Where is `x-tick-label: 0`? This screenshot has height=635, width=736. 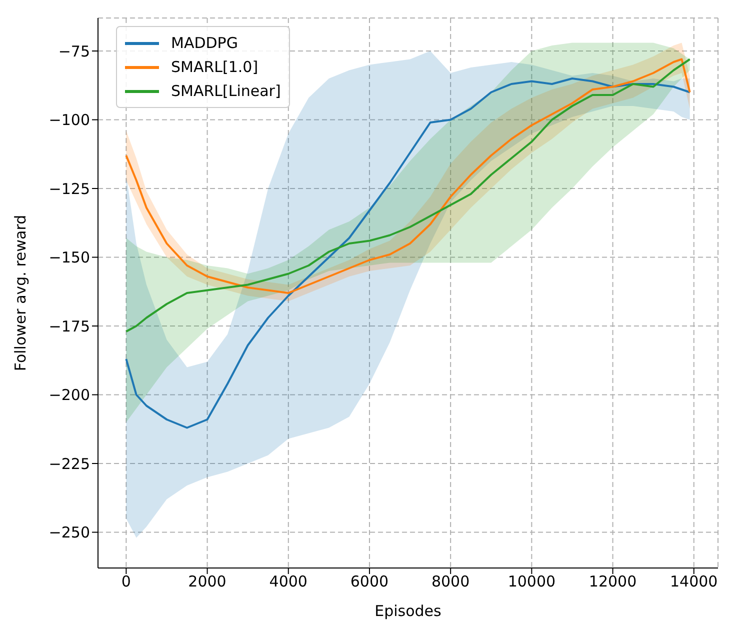 x-tick-label: 0 is located at coordinates (126, 581).